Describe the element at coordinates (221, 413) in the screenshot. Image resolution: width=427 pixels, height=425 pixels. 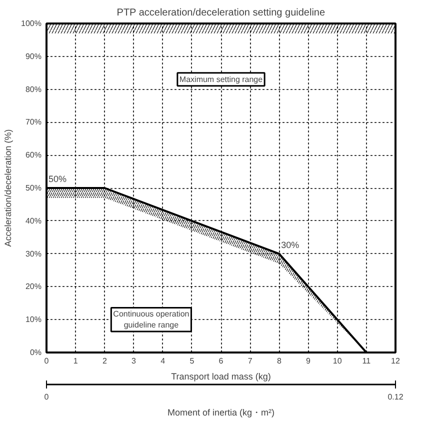
I see `x2-axis-title: Moment of inertia (kg・m²)` at that location.